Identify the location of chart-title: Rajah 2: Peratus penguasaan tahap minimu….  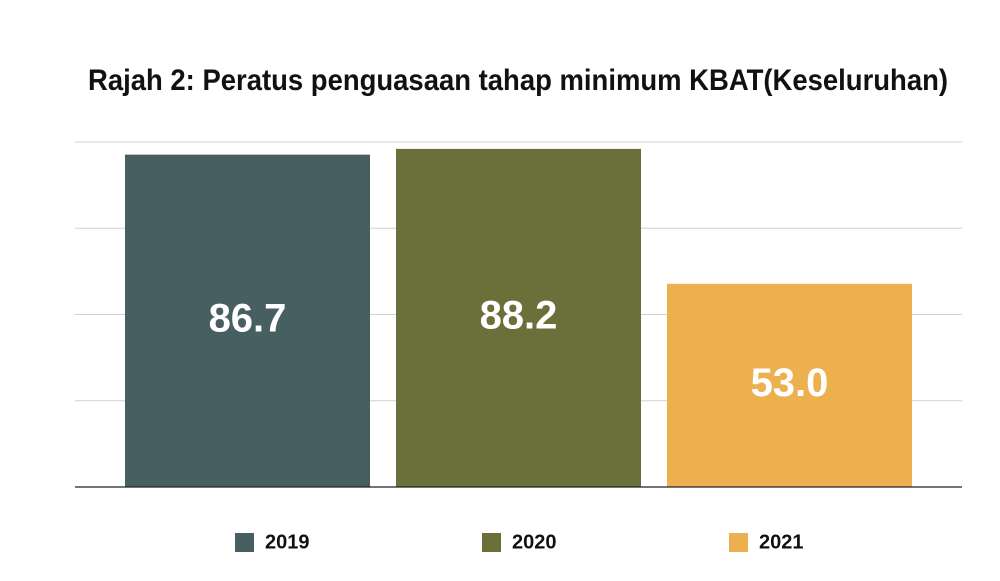
(518, 80).